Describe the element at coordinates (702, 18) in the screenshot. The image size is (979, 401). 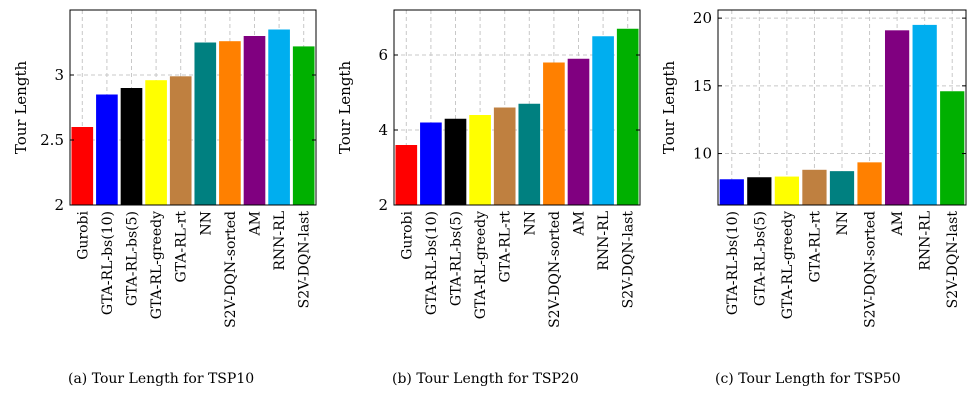
I see `y-tick-label: 20` at that location.